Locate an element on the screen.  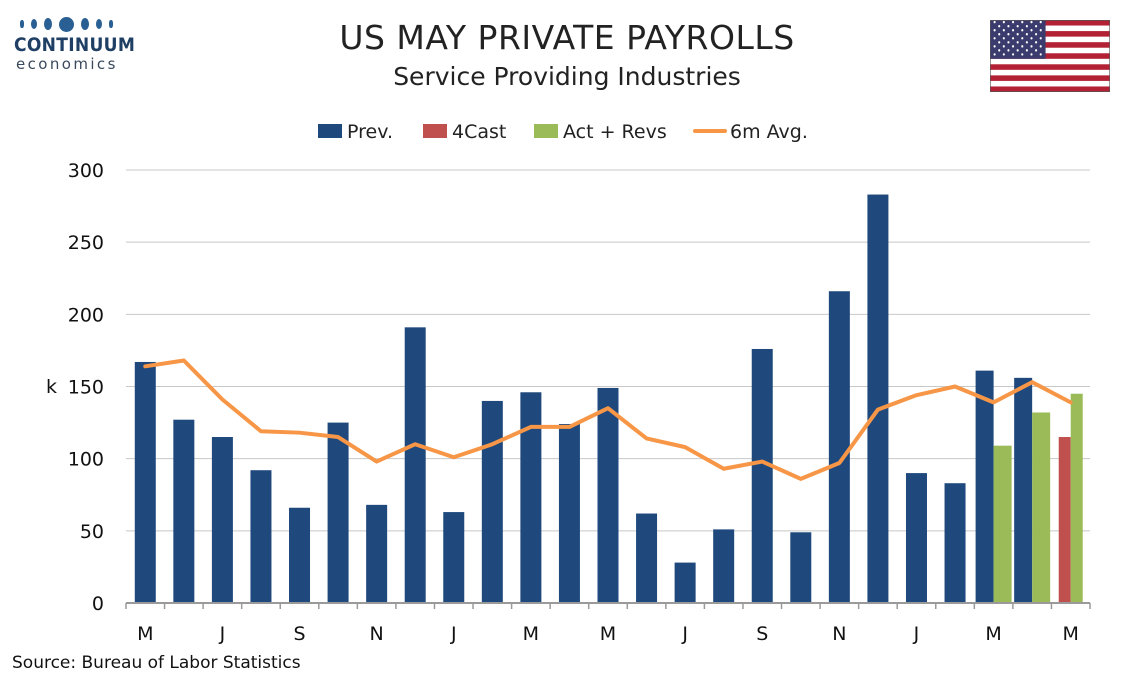
legend-label: 4Cast is located at coordinates (479, 132).